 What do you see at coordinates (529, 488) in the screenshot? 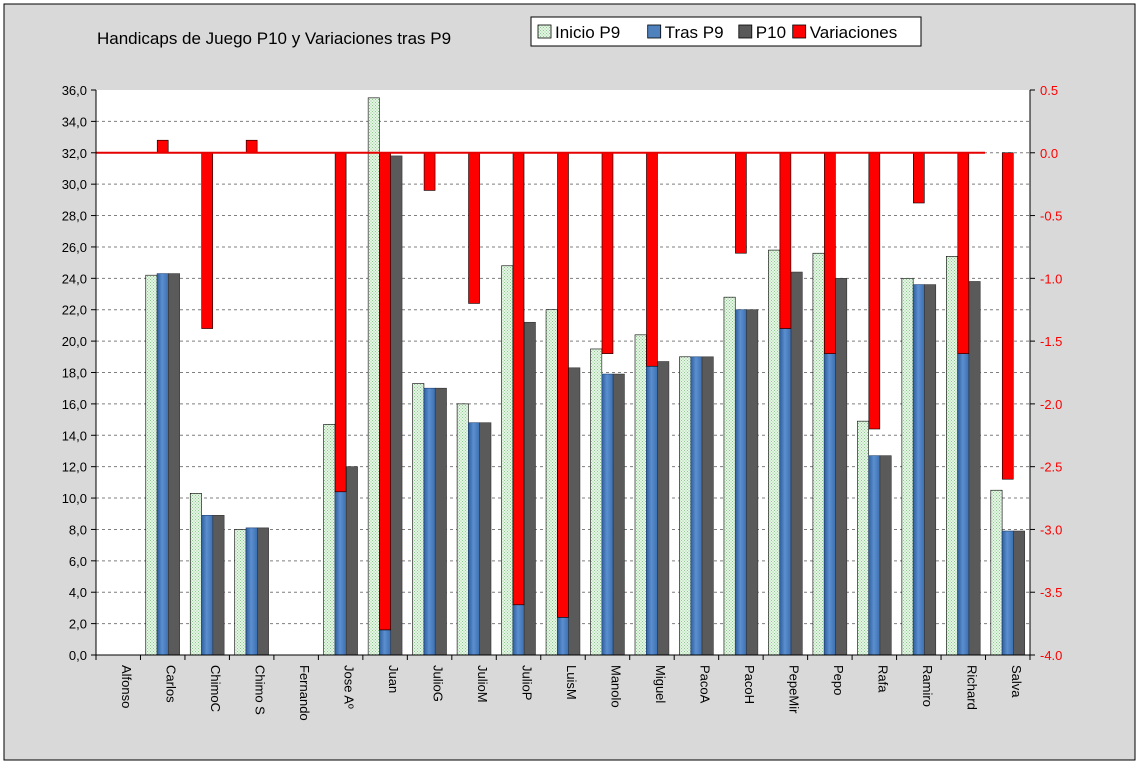
I see `bar-p10-juliop` at bounding box center [529, 488].